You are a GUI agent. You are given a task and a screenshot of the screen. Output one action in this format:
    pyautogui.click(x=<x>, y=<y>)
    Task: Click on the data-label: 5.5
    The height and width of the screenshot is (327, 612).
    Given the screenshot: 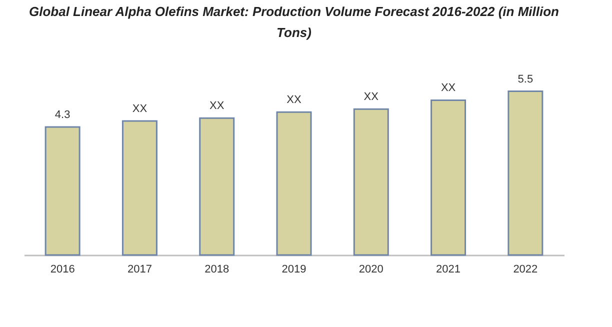 What is the action you would take?
    pyautogui.click(x=526, y=79)
    